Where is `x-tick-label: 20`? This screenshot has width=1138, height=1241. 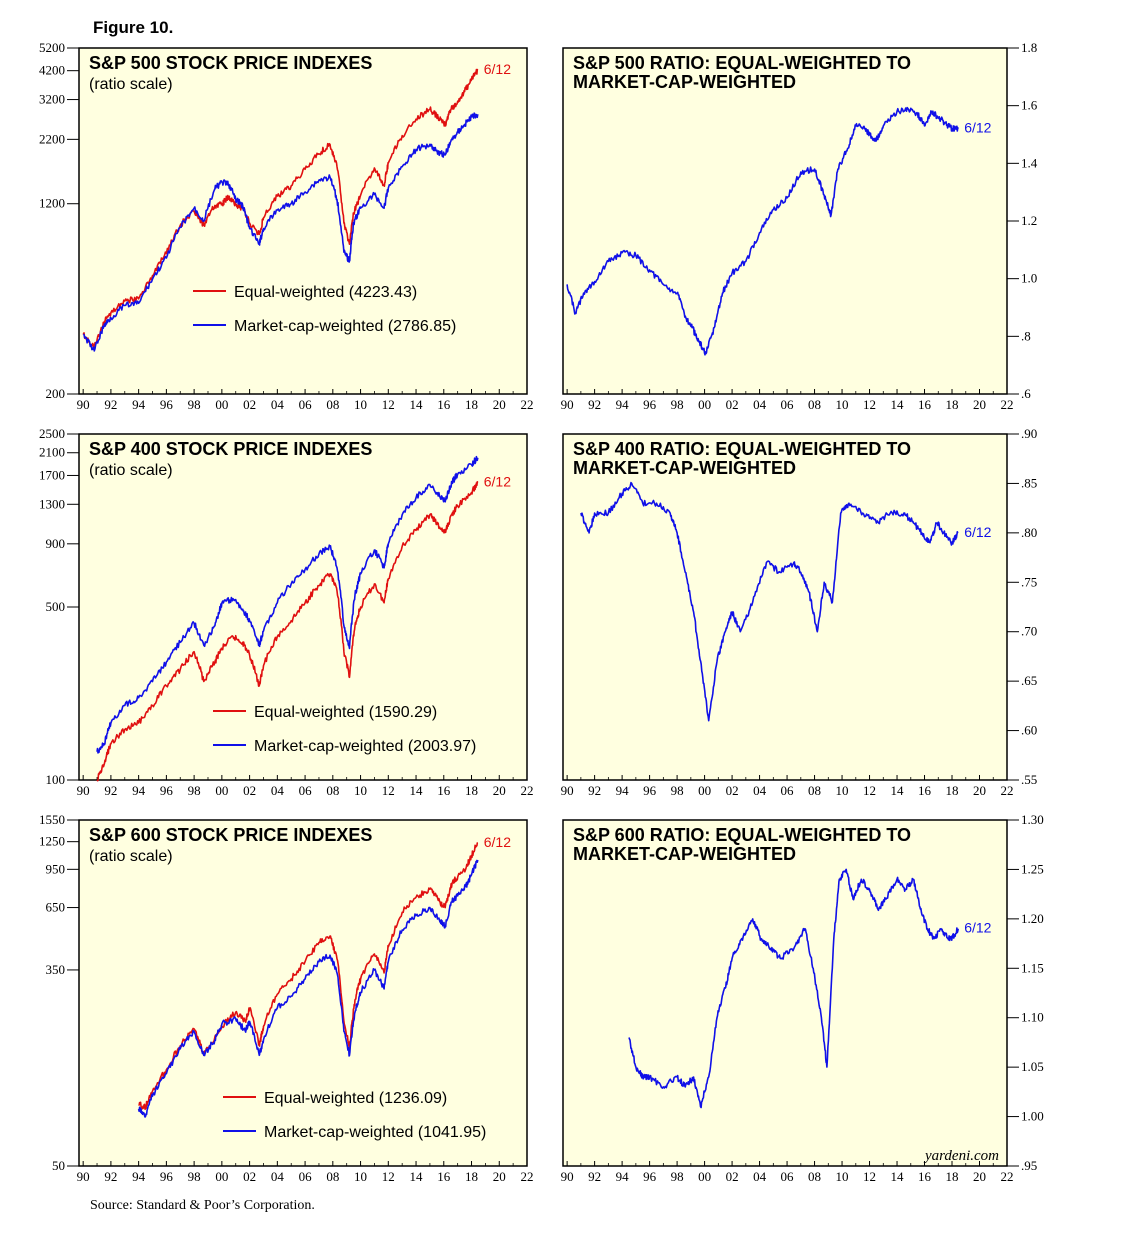
x-tick-label: 20 is located at coordinates (979, 1176).